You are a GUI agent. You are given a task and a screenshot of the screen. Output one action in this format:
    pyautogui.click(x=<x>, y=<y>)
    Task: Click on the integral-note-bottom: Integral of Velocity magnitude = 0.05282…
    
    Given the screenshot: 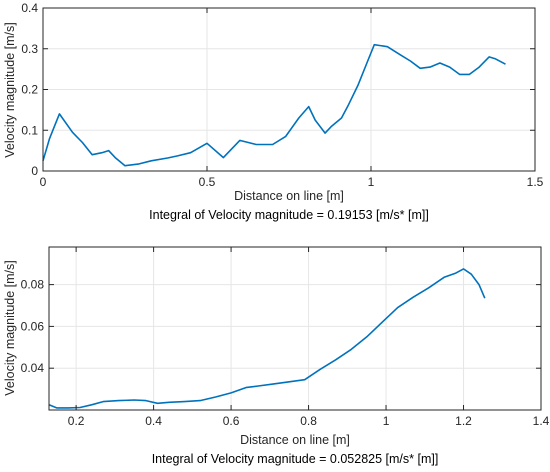 What is the action you would take?
    pyautogui.click(x=295, y=459)
    